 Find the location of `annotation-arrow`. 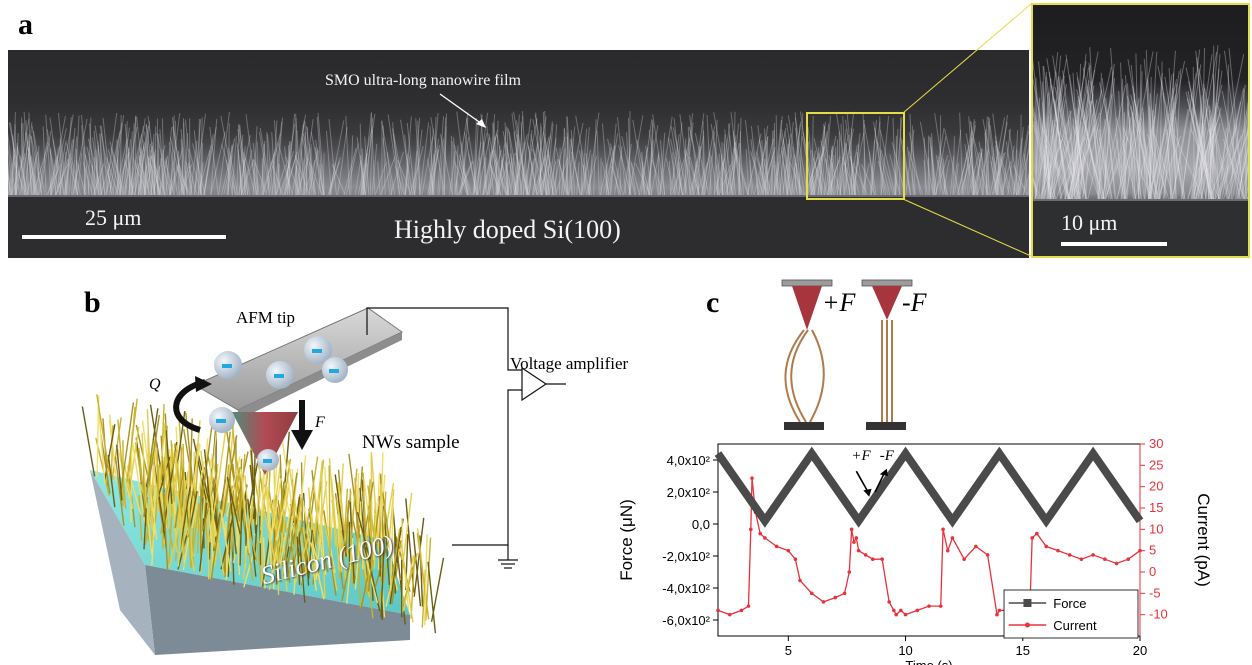

annotation-arrow is located at coordinates (462, 110).